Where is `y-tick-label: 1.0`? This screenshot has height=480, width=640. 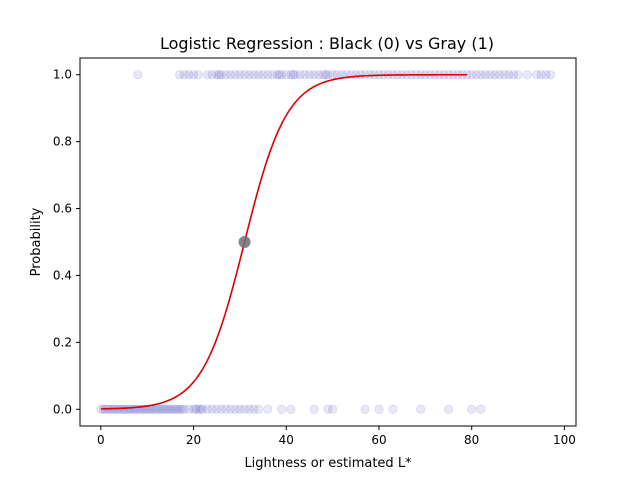 y-tick-label: 1.0 is located at coordinates (62, 75).